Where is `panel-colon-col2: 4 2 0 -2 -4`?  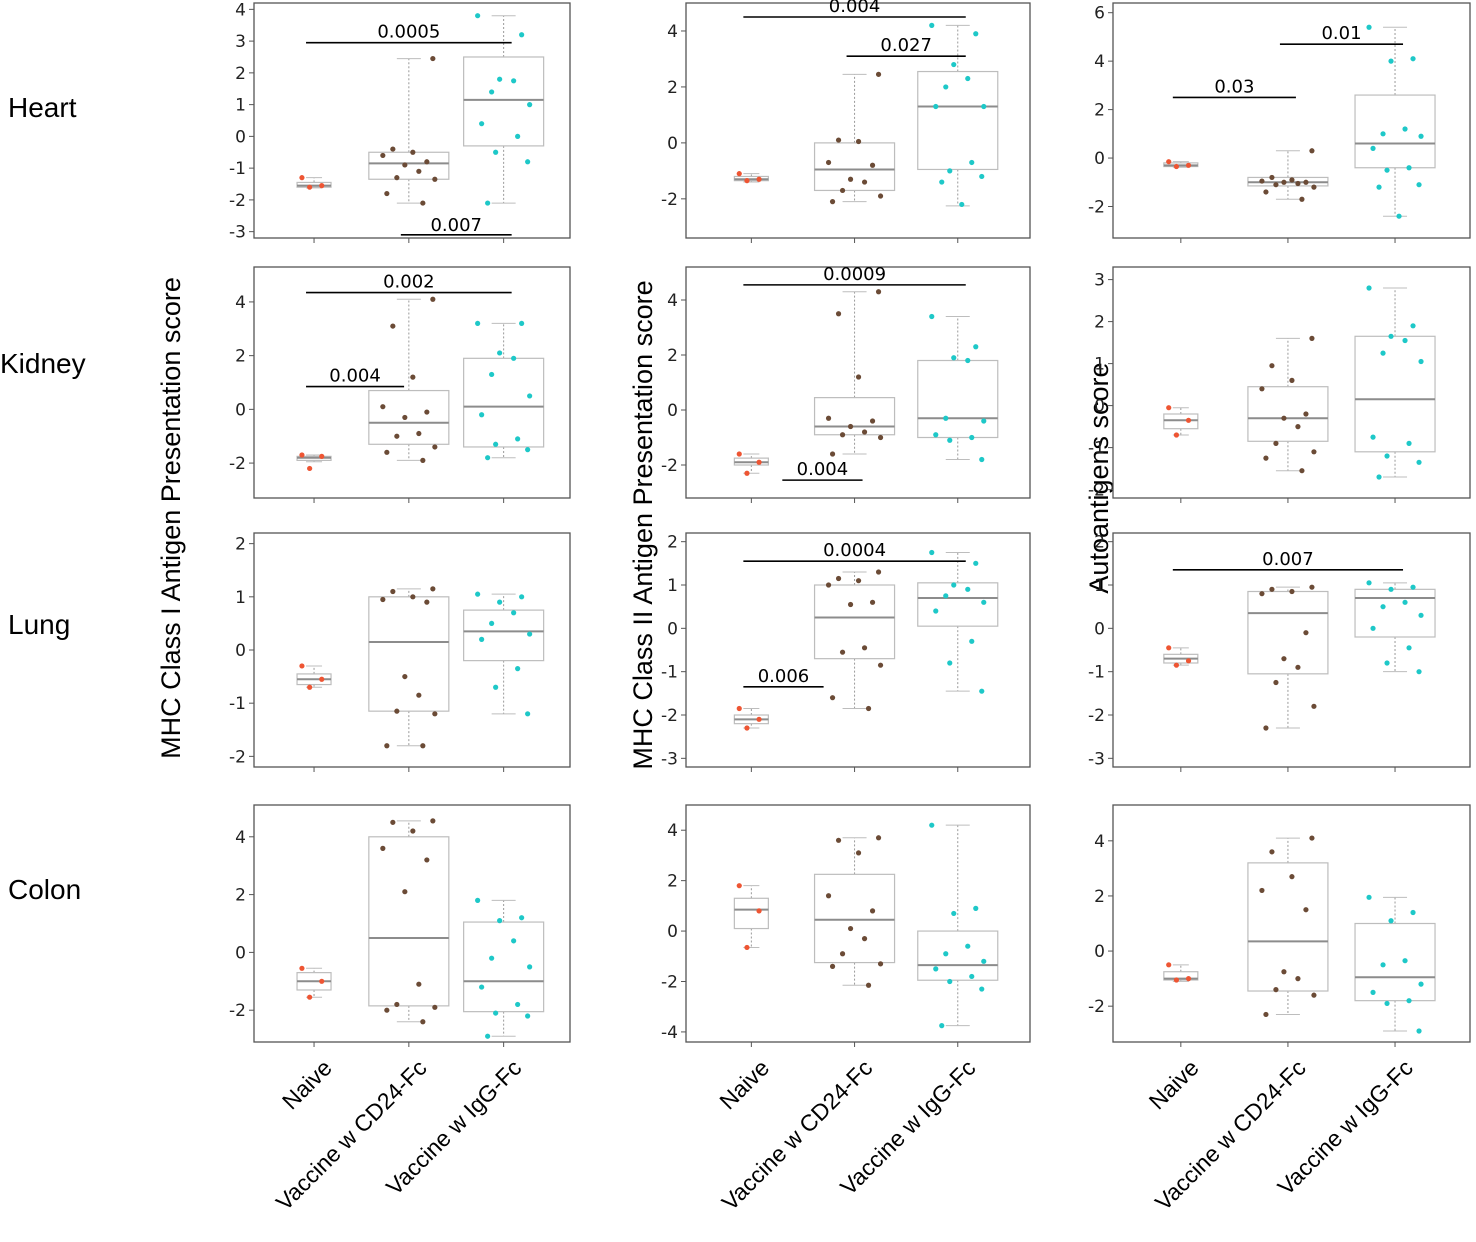 panel-colon-col2: 4 2 0 -2 -4 is located at coordinates (846, 925).